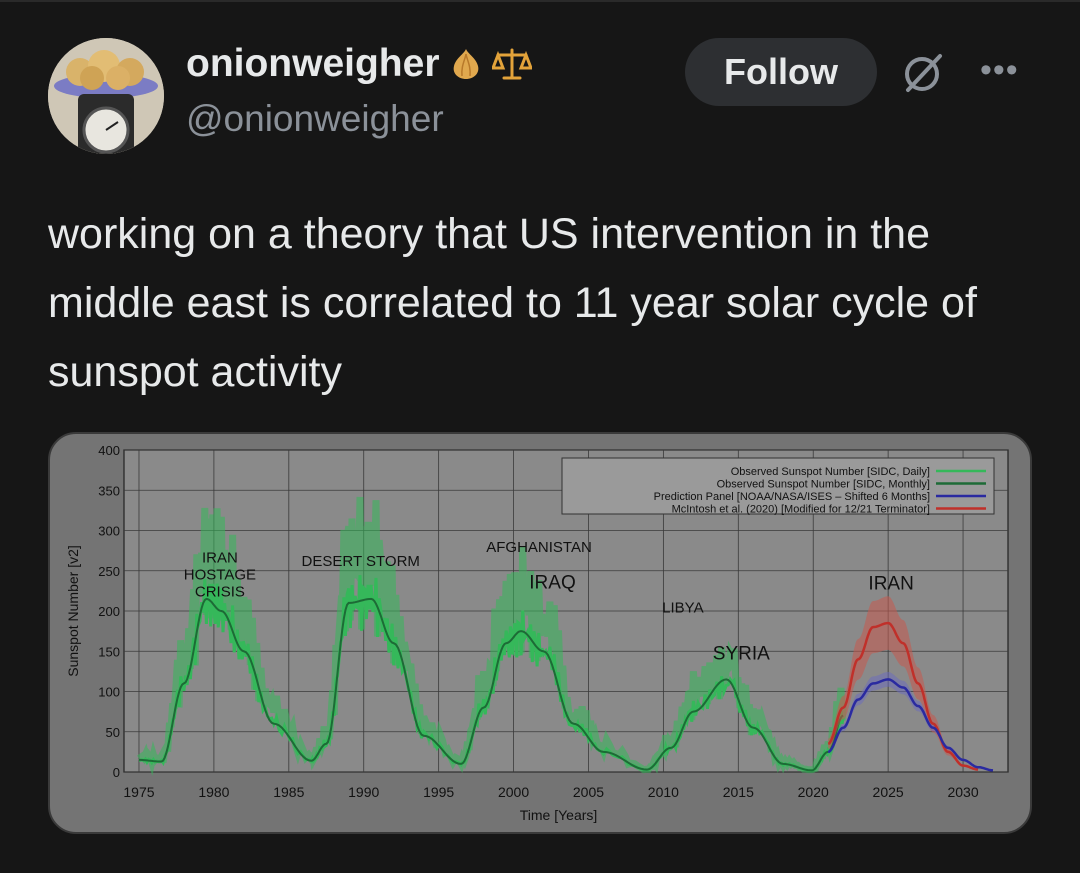 The height and width of the screenshot is (873, 1080). What do you see at coordinates (116, 772) in the screenshot?
I see `y-tick-label: 0` at bounding box center [116, 772].